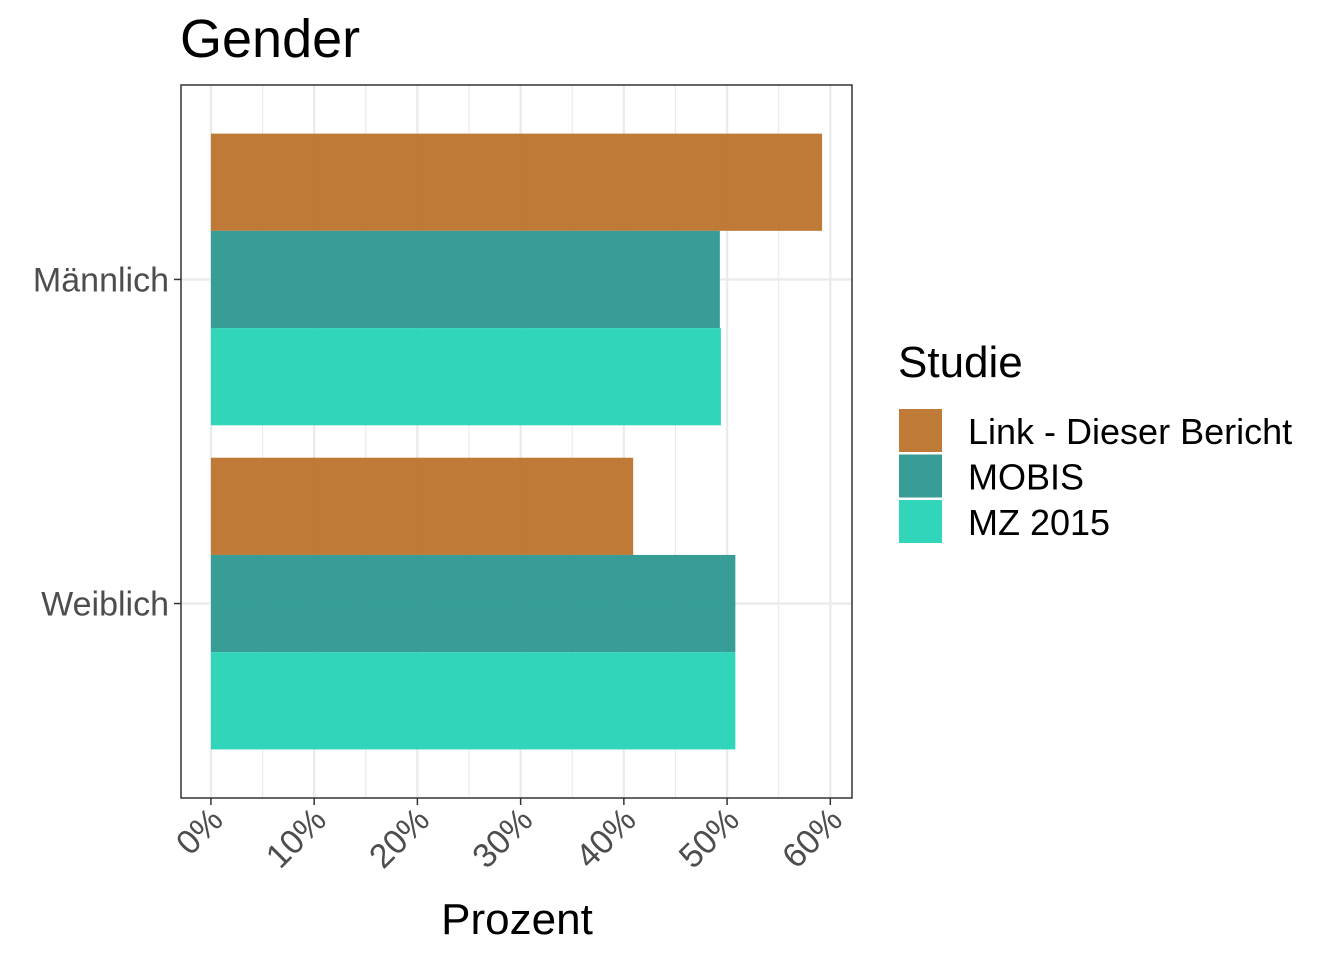 The height and width of the screenshot is (960, 1344). I want to click on x-tick-label: 0%, so click(200, 832).